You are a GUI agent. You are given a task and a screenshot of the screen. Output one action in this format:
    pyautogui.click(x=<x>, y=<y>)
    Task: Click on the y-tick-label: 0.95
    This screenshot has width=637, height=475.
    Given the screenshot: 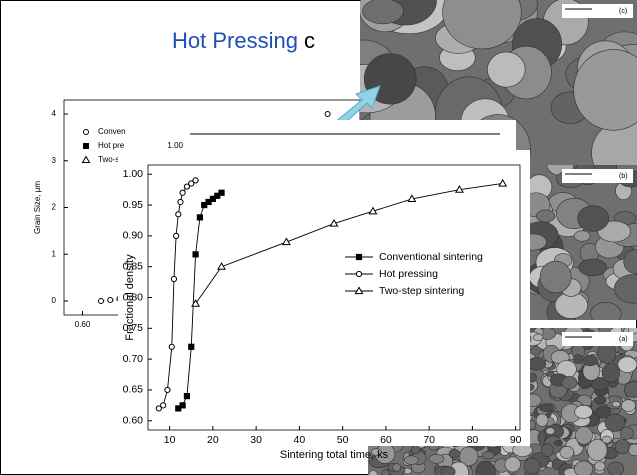 What is the action you would take?
    pyautogui.click(x=133, y=205)
    